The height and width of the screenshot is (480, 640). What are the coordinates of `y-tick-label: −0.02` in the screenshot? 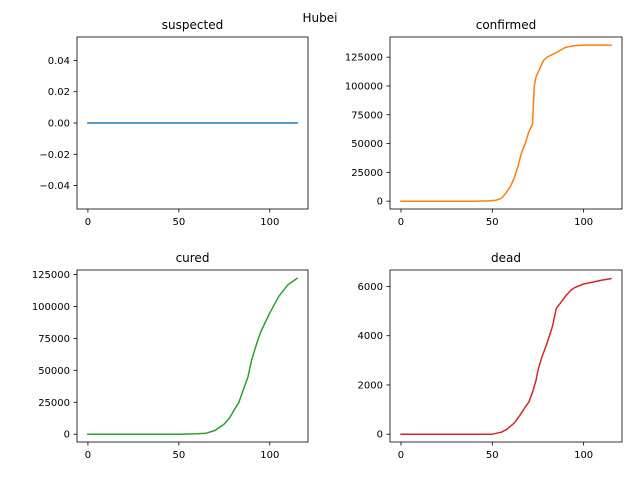 It's located at (54, 155).